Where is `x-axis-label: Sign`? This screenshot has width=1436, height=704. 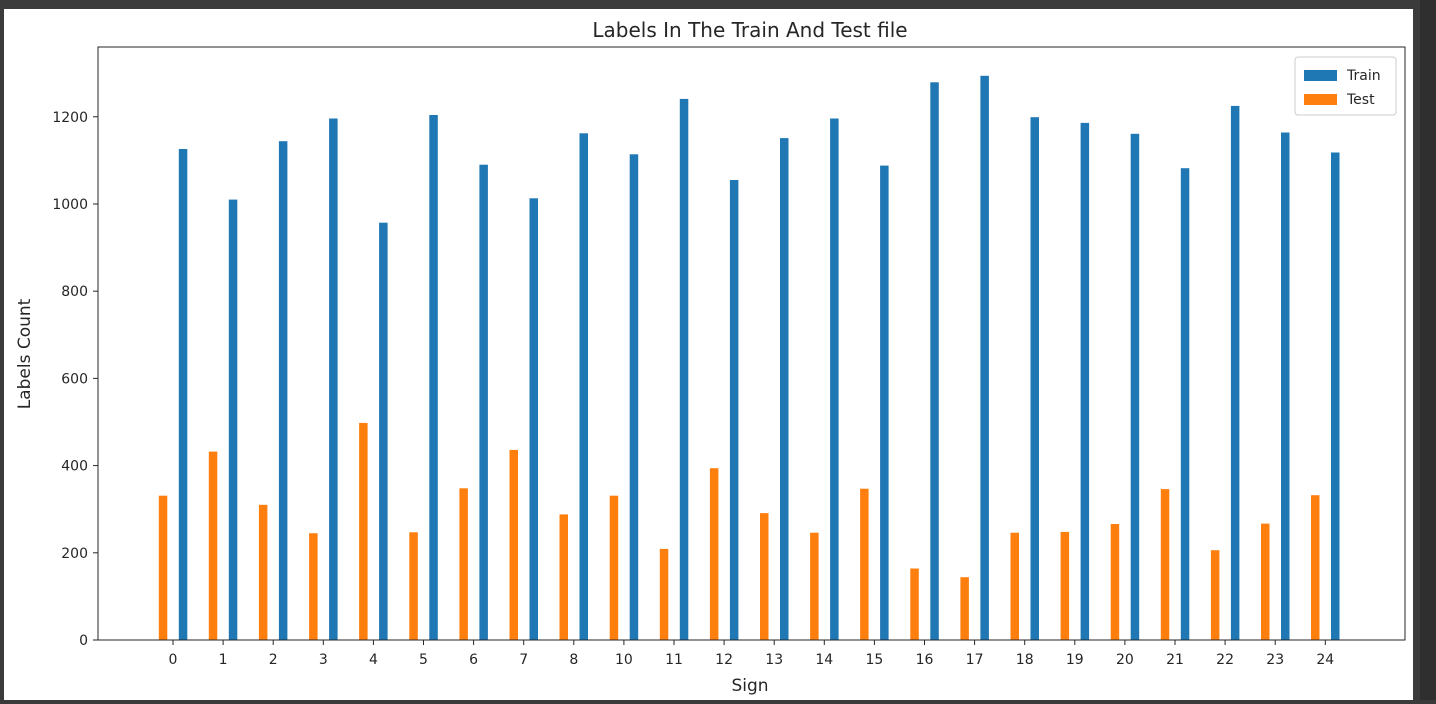 x-axis-label: Sign is located at coordinates (749, 686).